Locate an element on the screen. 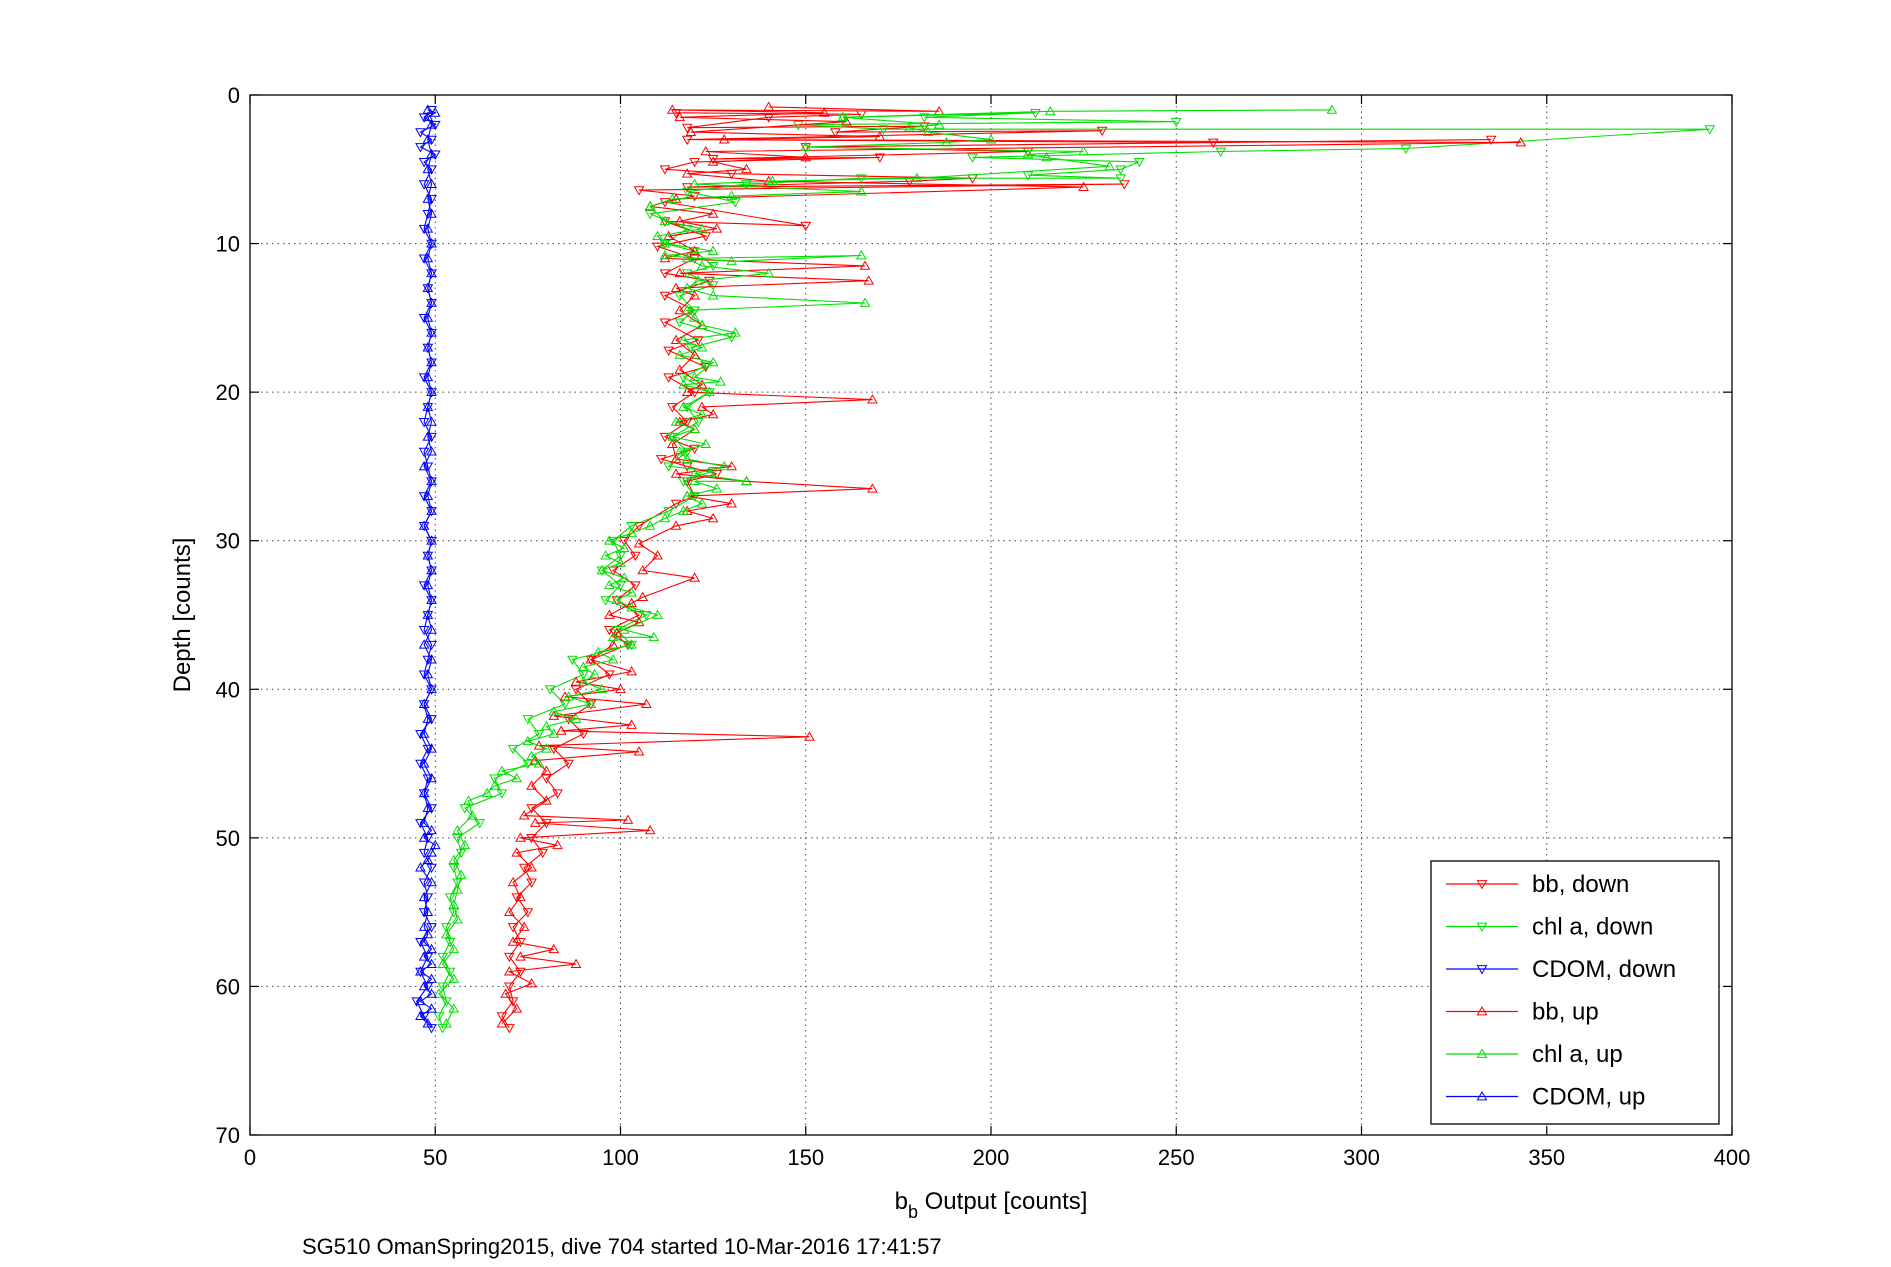 The width and height of the screenshot is (1891, 1267). legend-entry: bb, down is located at coordinates (1537, 884).